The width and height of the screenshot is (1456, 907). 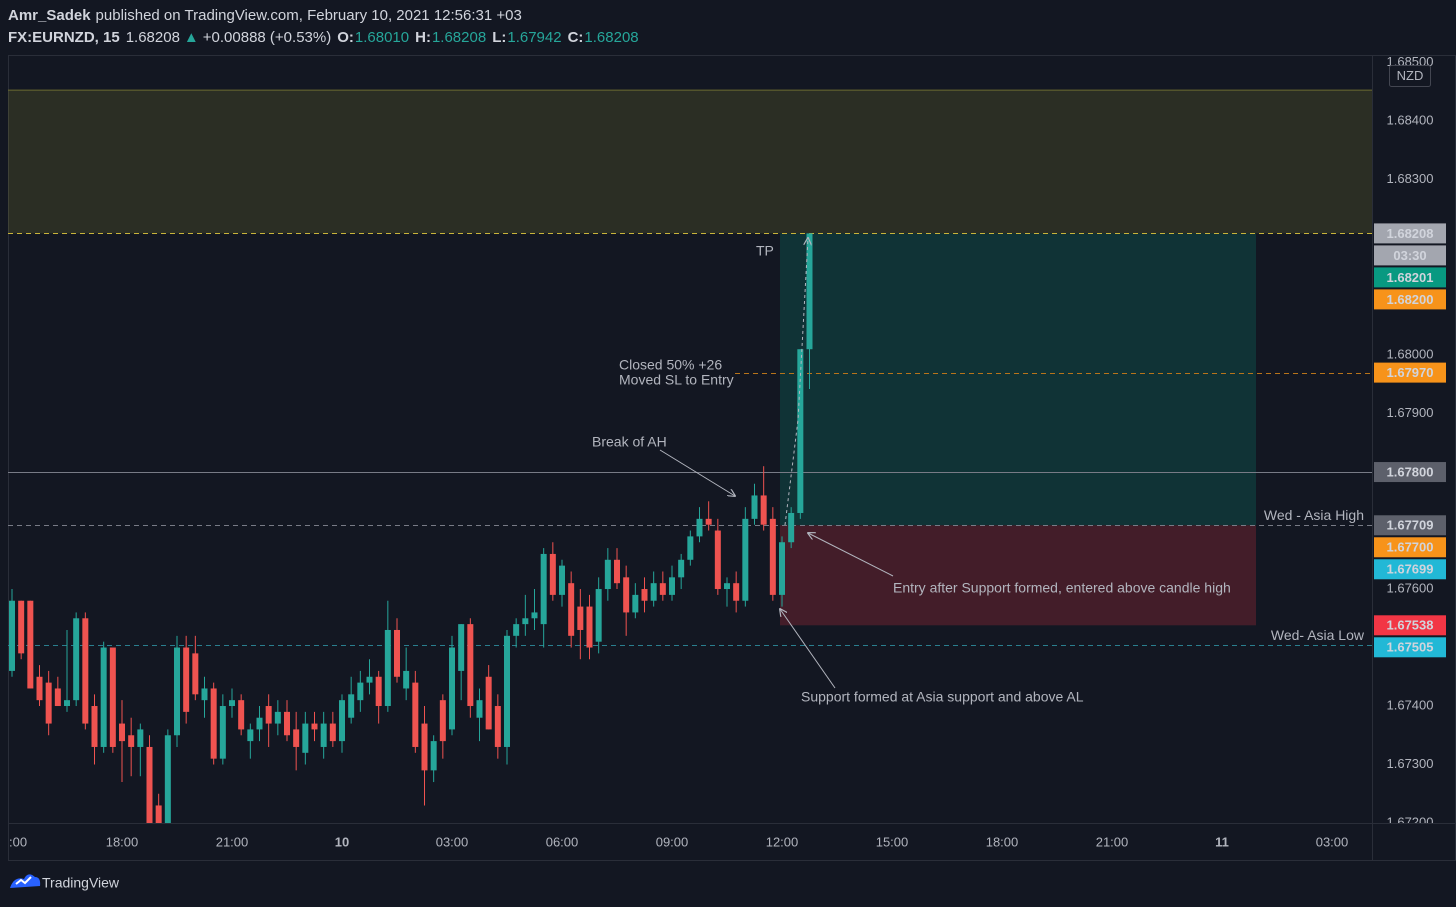 I want to click on annotation: Moved SL to Entry, so click(x=676, y=380).